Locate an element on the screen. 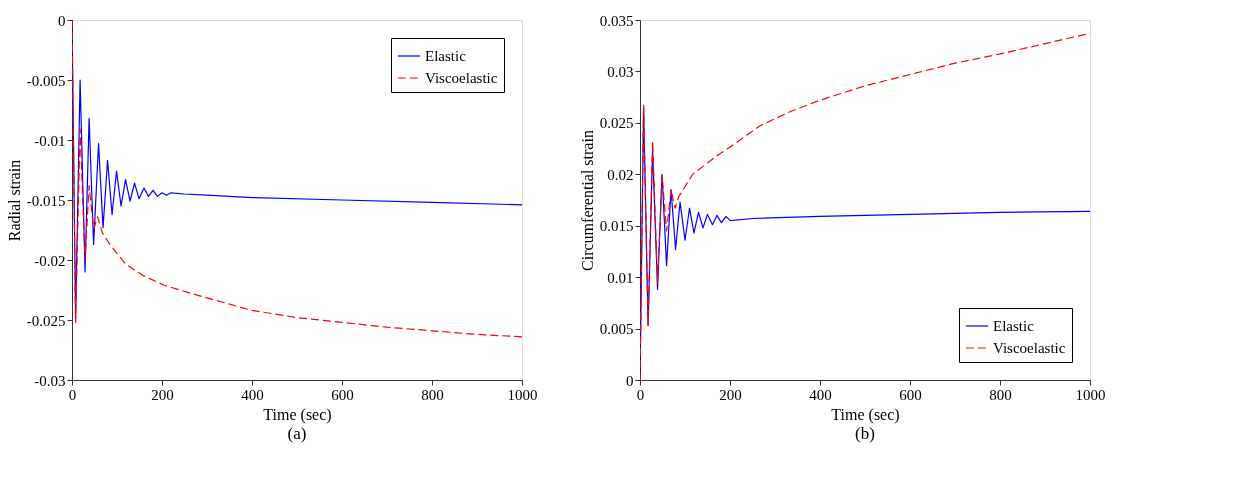  y-tick-label: -0.01 is located at coordinates (50, 140).